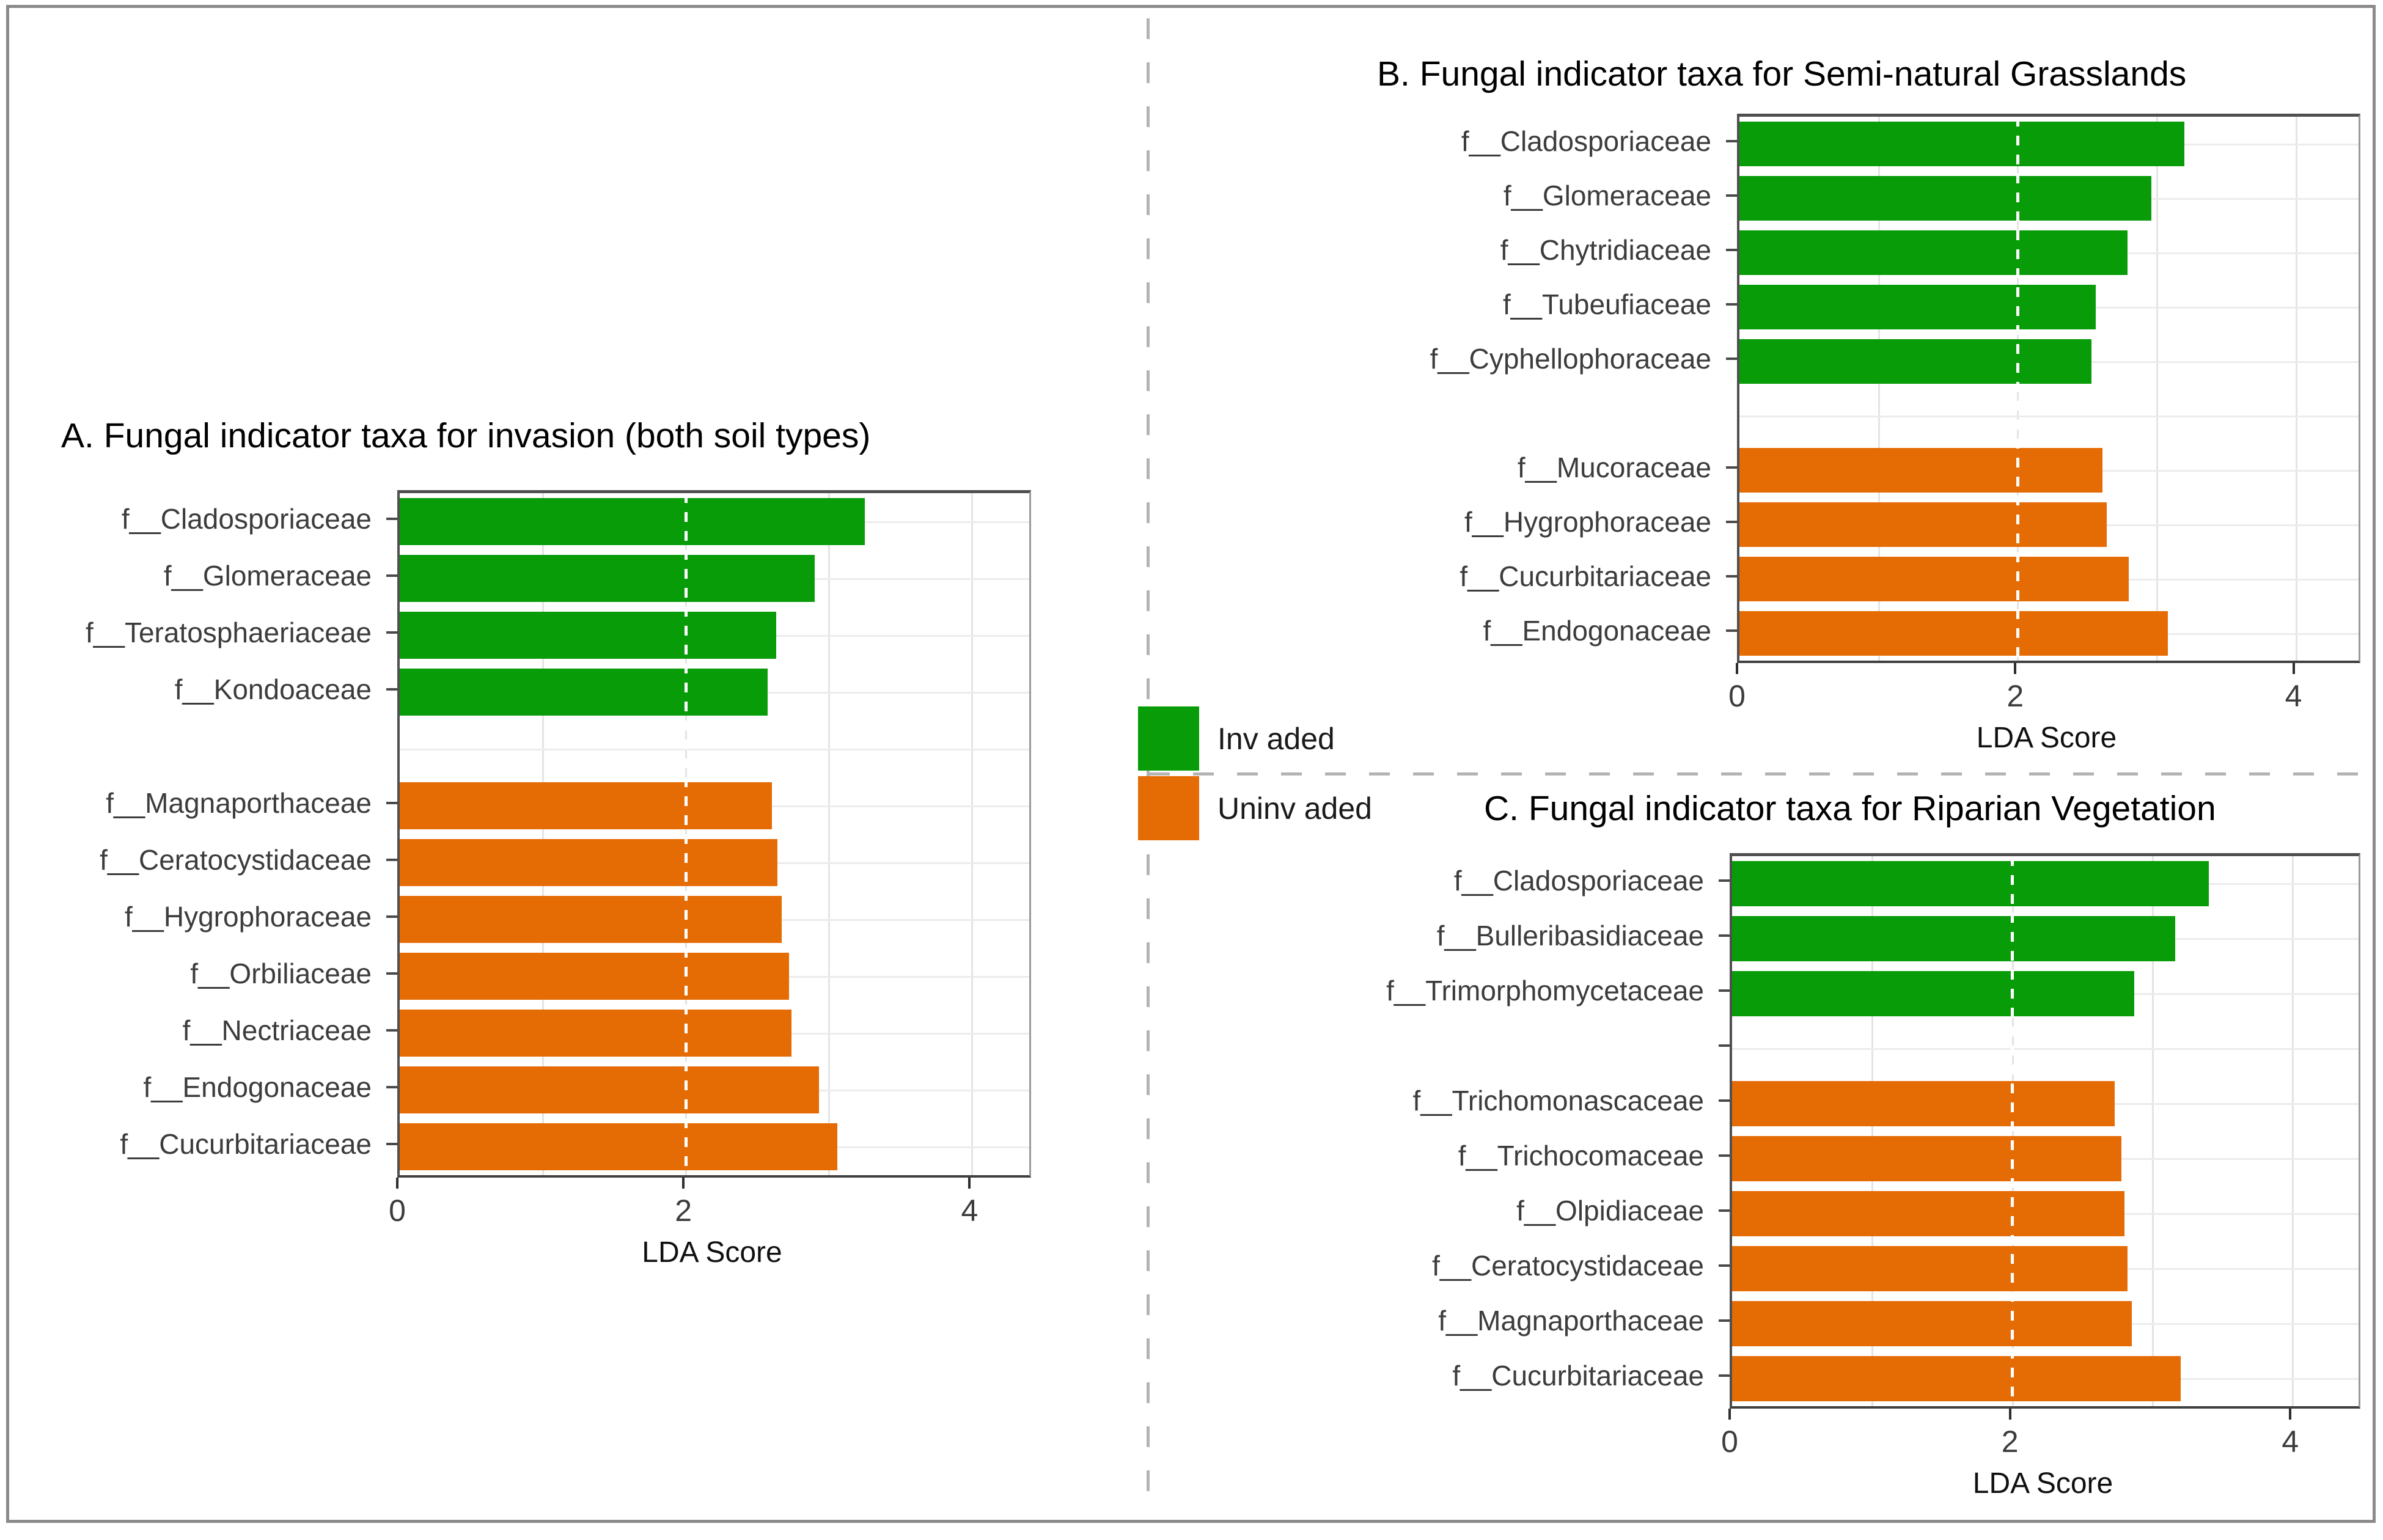  I want to click on bar-f__Kondoaceae, so click(584, 693).